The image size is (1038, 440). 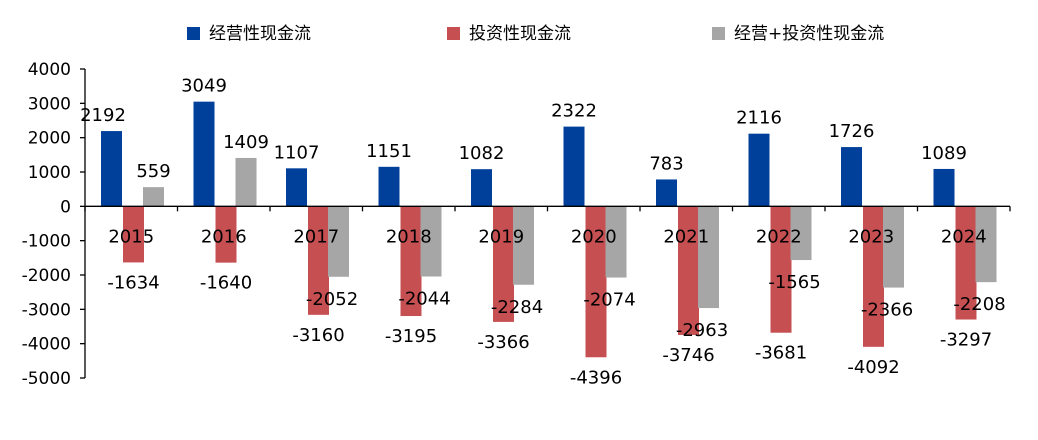 What do you see at coordinates (503, 264) in the screenshot?
I see `bar-2-2019` at bounding box center [503, 264].